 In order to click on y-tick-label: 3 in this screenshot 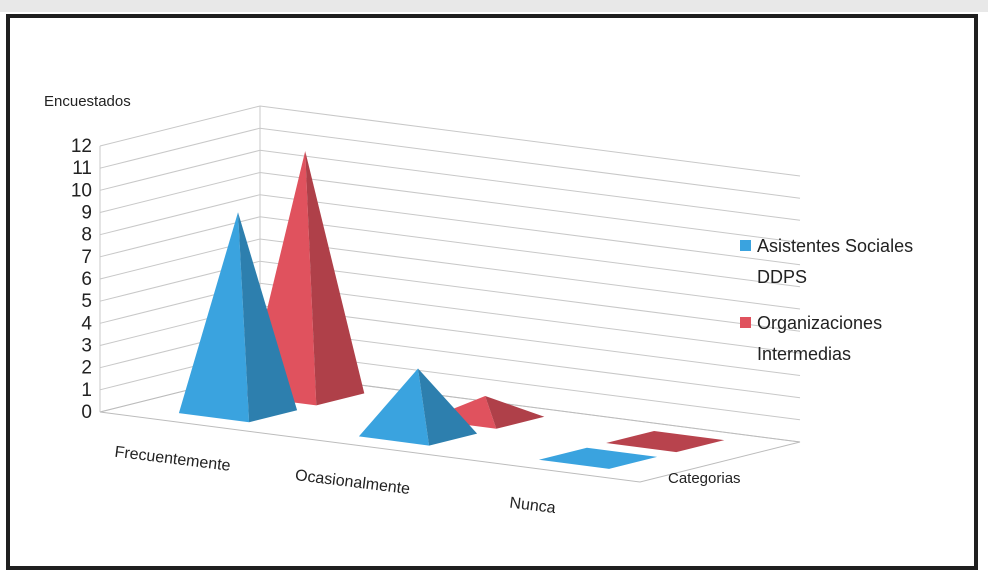, I will do `click(86, 346)`.